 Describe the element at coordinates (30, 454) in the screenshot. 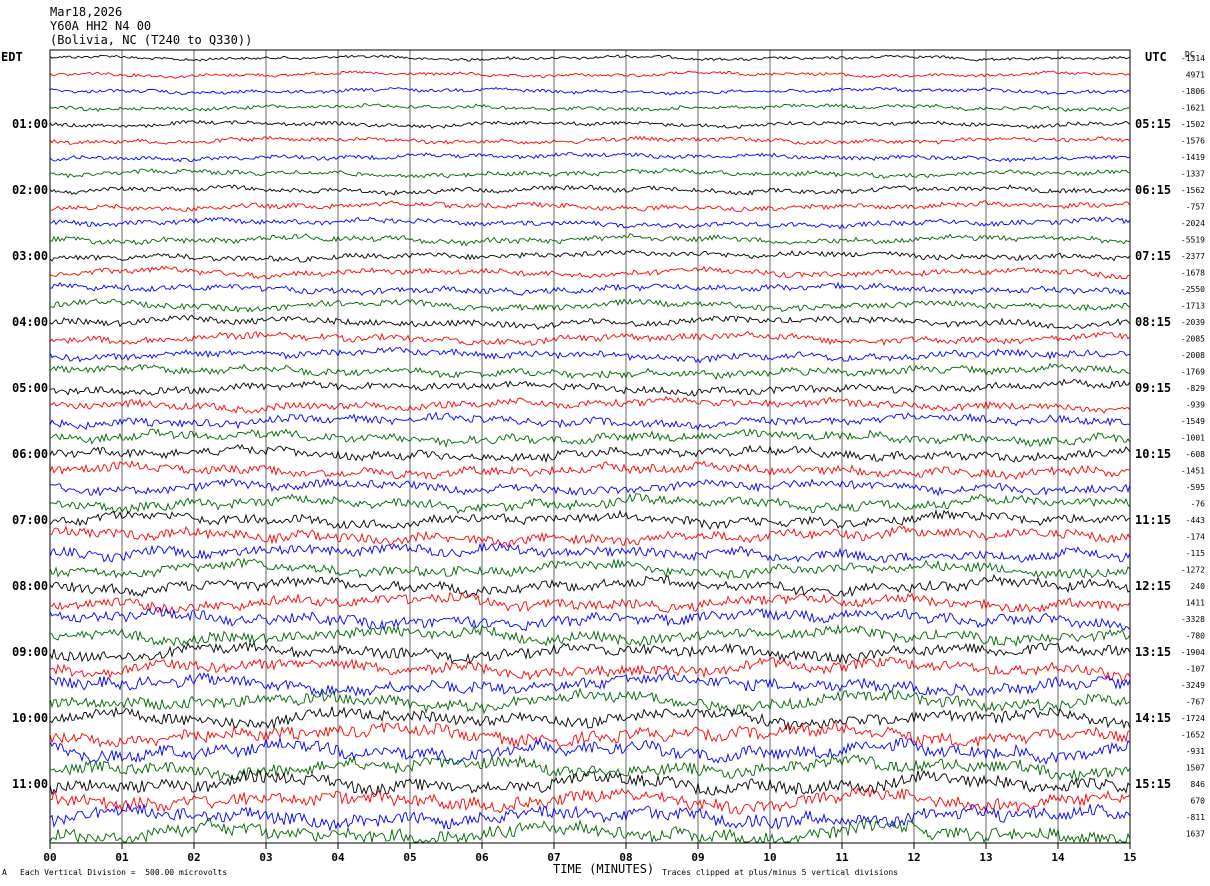

I see `edt-time-label: 06:00` at that location.